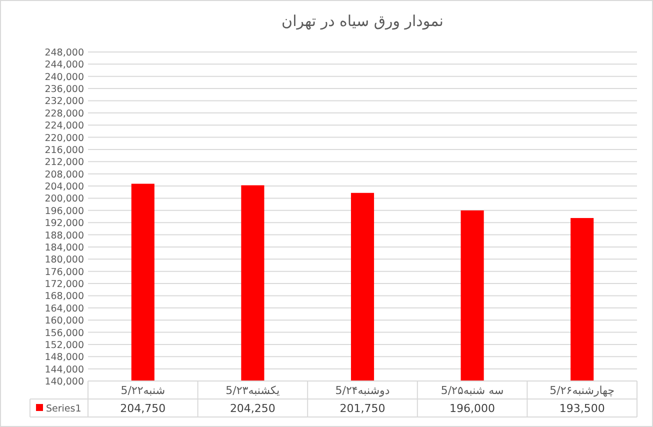 This screenshot has width=653, height=427. What do you see at coordinates (64, 248) in the screenshot?
I see `y-tick-label: 184,000` at bounding box center [64, 248].